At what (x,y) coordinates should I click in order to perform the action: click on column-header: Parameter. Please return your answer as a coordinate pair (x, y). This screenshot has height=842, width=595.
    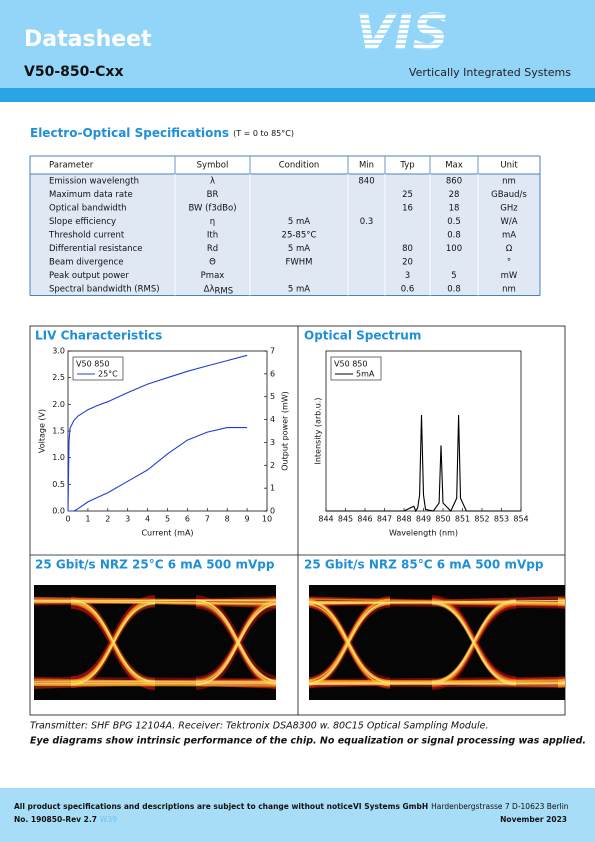
    Looking at the image, I should click on (71, 166).